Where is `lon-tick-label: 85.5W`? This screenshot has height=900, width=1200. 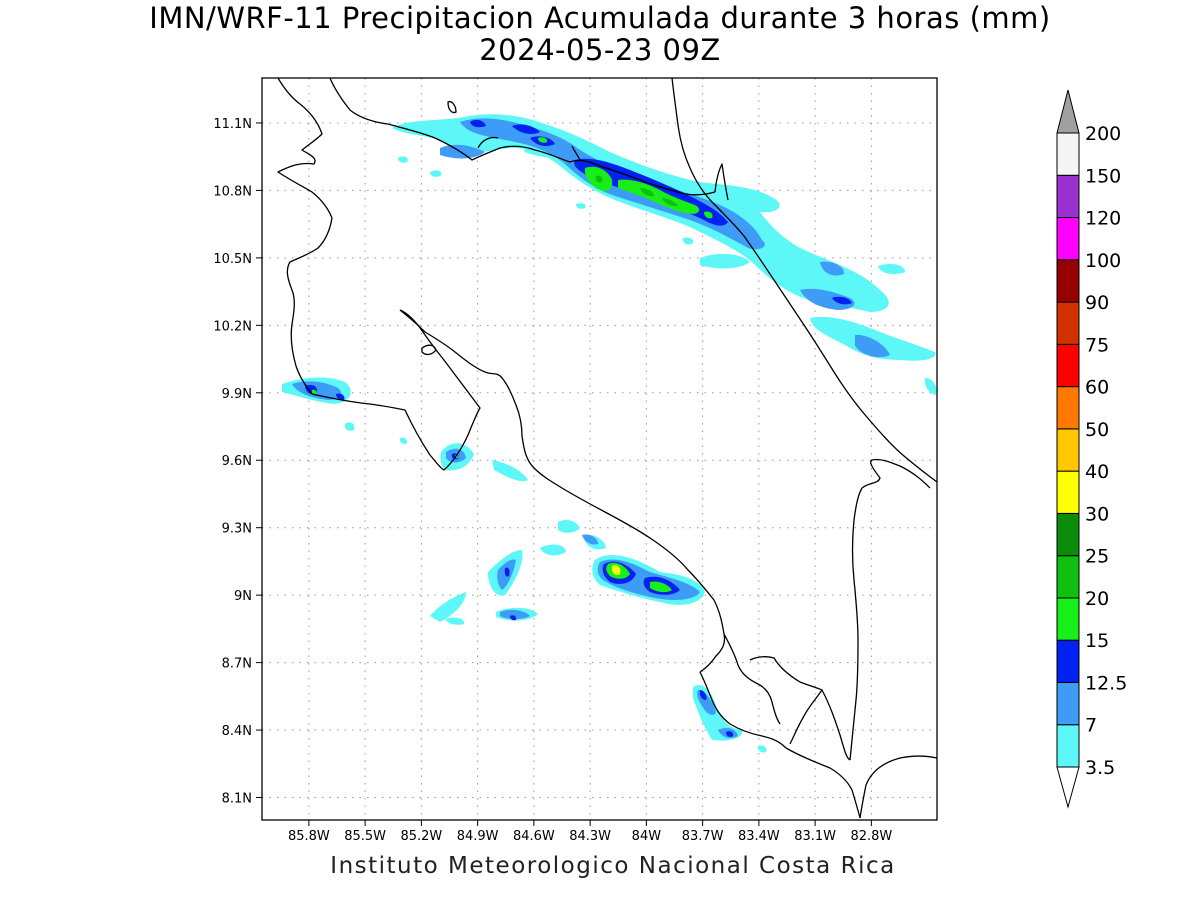 lon-tick-label: 85.5W is located at coordinates (365, 836).